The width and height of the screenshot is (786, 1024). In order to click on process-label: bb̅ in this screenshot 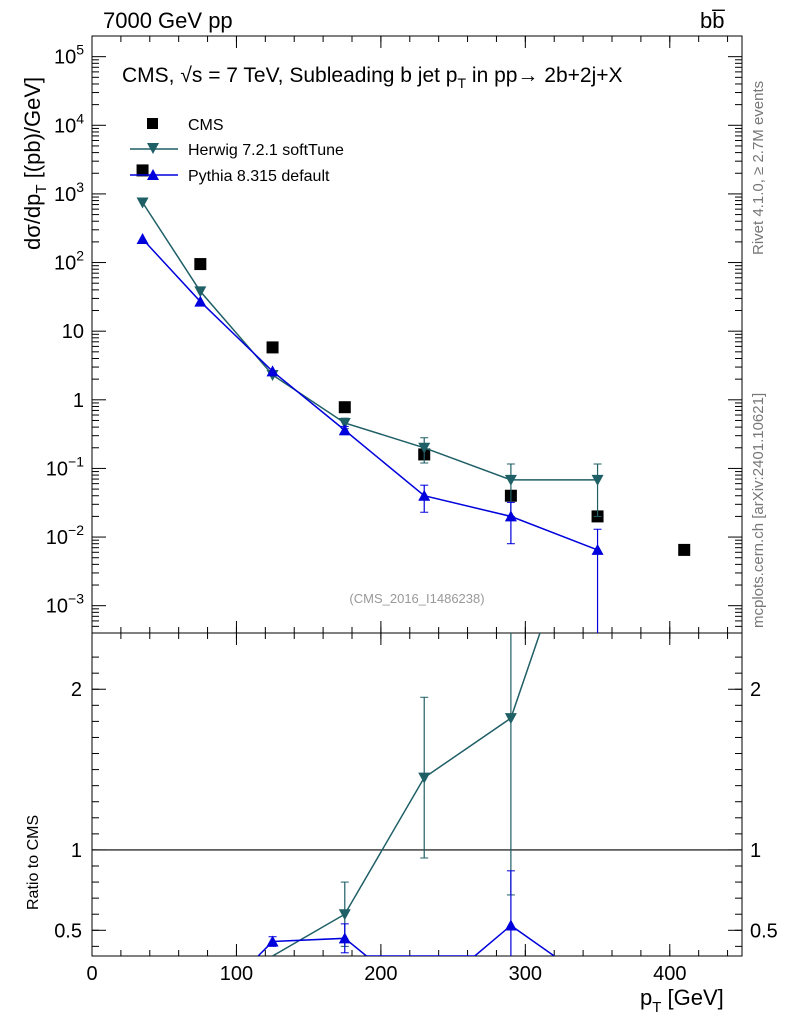, I will do `click(712, 20)`.